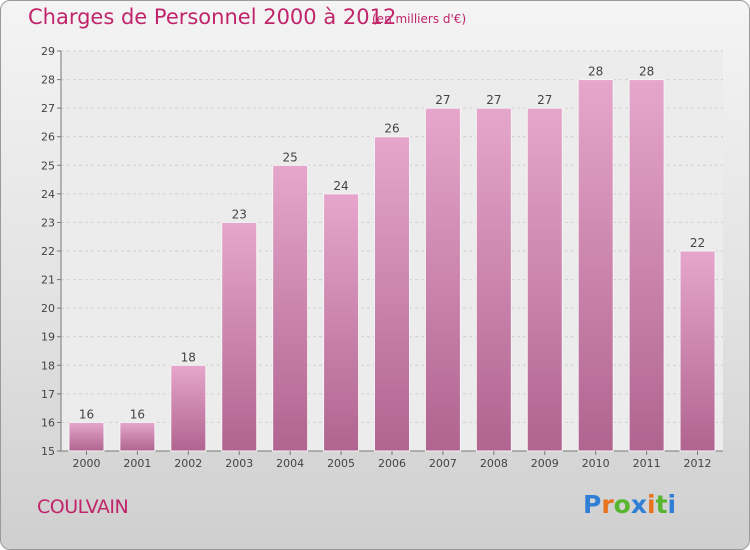 The height and width of the screenshot is (550, 750). What do you see at coordinates (48, 165) in the screenshot?
I see `y-tick-label: 25` at bounding box center [48, 165].